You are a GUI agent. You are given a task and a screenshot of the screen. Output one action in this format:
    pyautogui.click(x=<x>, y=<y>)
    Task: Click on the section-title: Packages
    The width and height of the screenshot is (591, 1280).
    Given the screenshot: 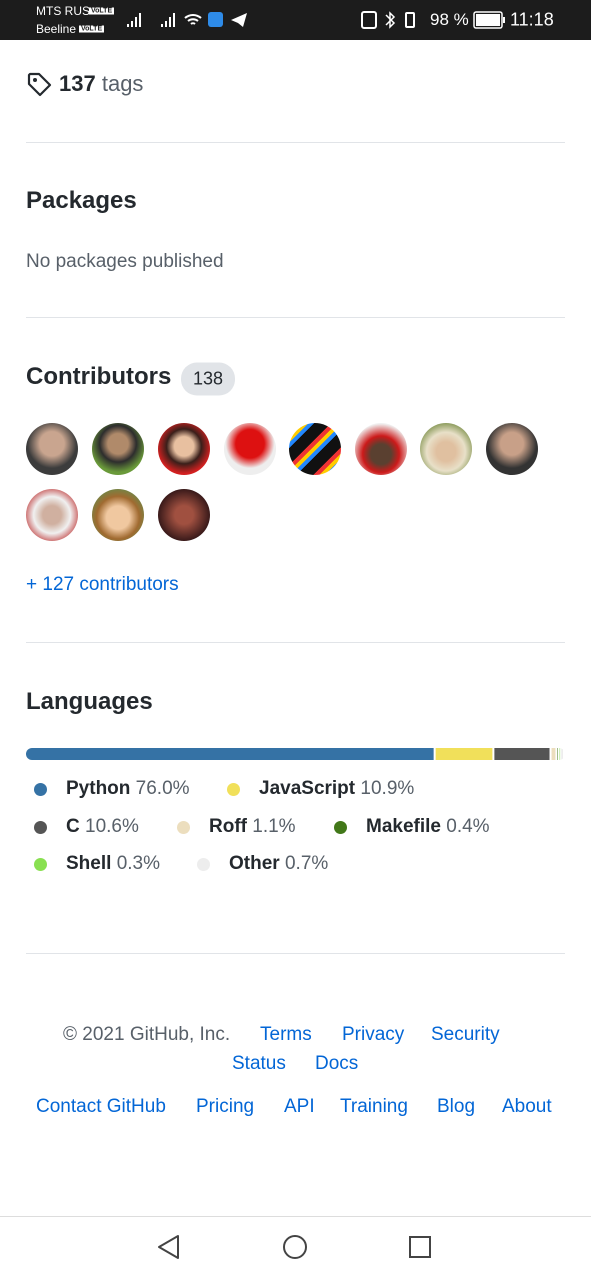 What is the action you would take?
    pyautogui.click(x=81, y=200)
    